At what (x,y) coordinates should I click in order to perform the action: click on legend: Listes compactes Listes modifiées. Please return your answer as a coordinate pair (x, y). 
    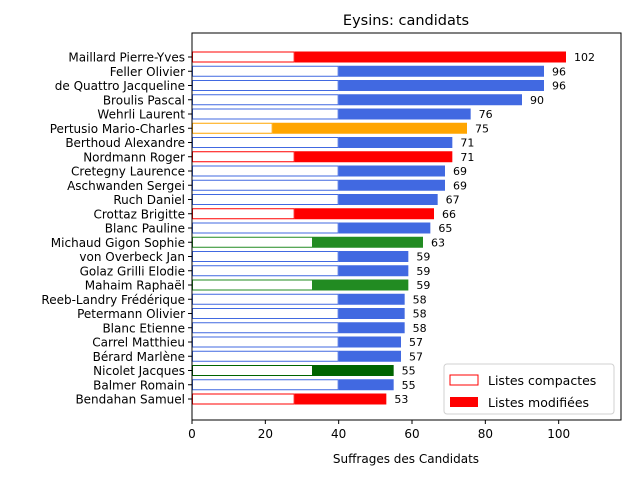
    Looking at the image, I should click on (529, 389).